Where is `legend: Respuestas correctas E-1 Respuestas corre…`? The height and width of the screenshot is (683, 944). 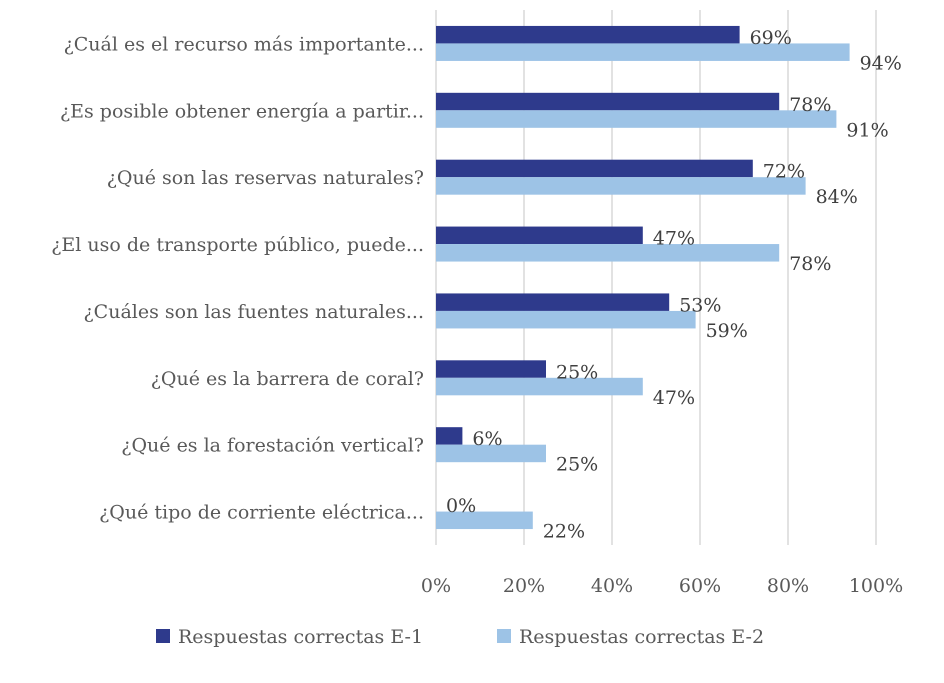 legend: Respuestas correctas E-1 Respuestas corre… is located at coordinates (460, 637).